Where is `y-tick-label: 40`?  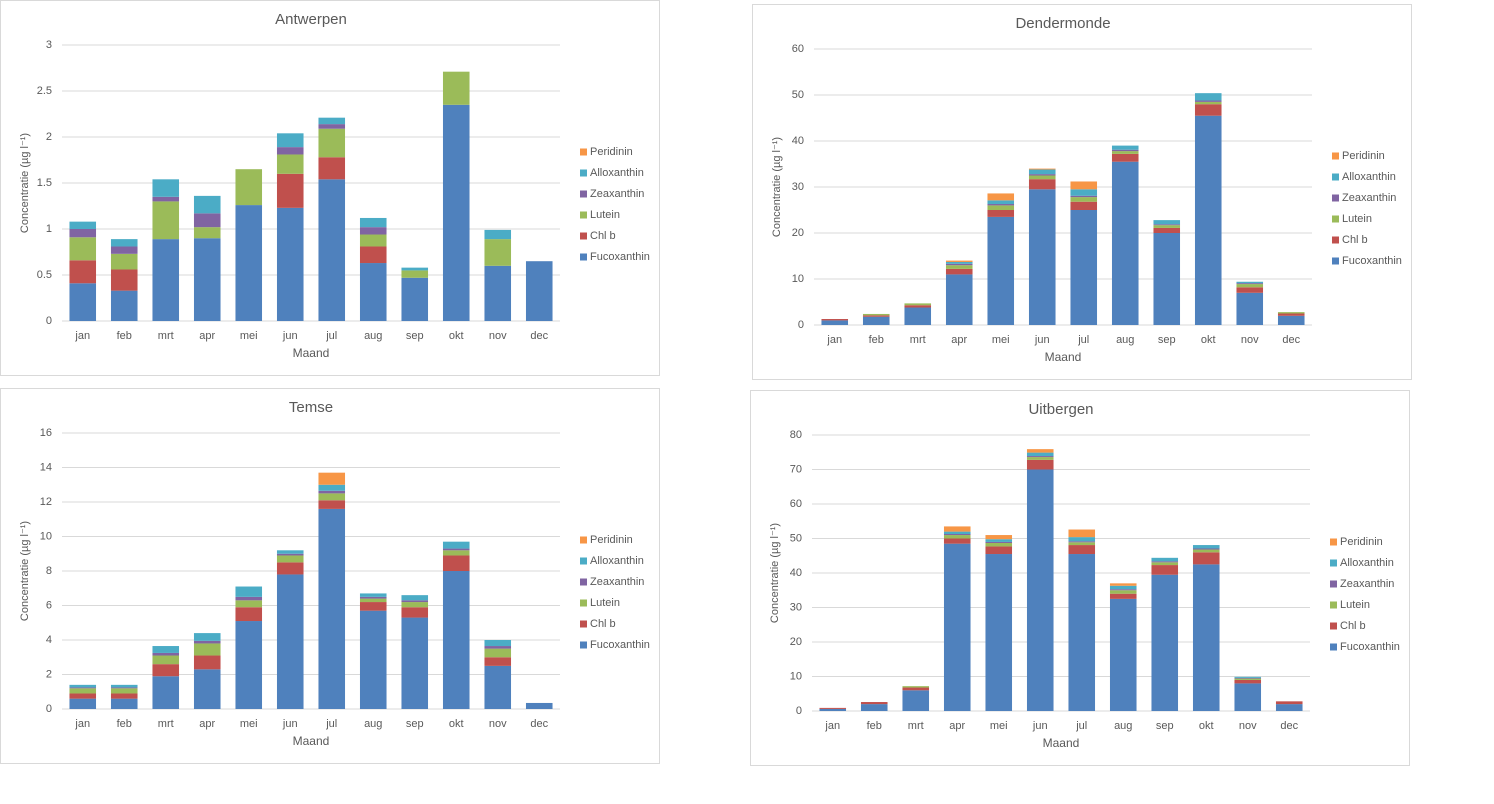 y-tick-label: 40 is located at coordinates (798, 141).